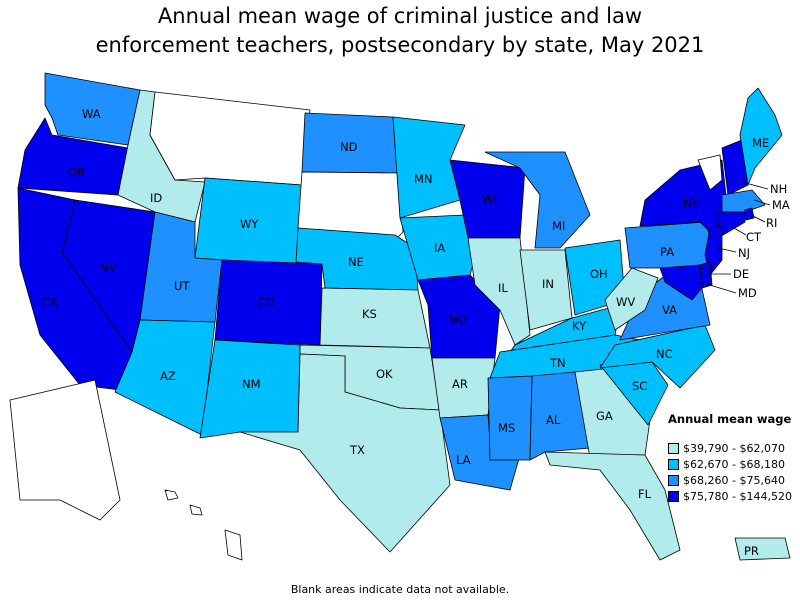 The image size is (800, 600). Describe the element at coordinates (727, 250) in the screenshot. I see `leader-nj` at that location.